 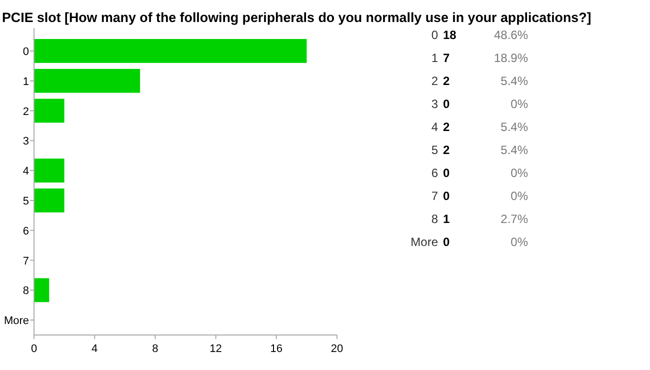 I want to click on y-tick-label: 4, so click(x=25, y=172).